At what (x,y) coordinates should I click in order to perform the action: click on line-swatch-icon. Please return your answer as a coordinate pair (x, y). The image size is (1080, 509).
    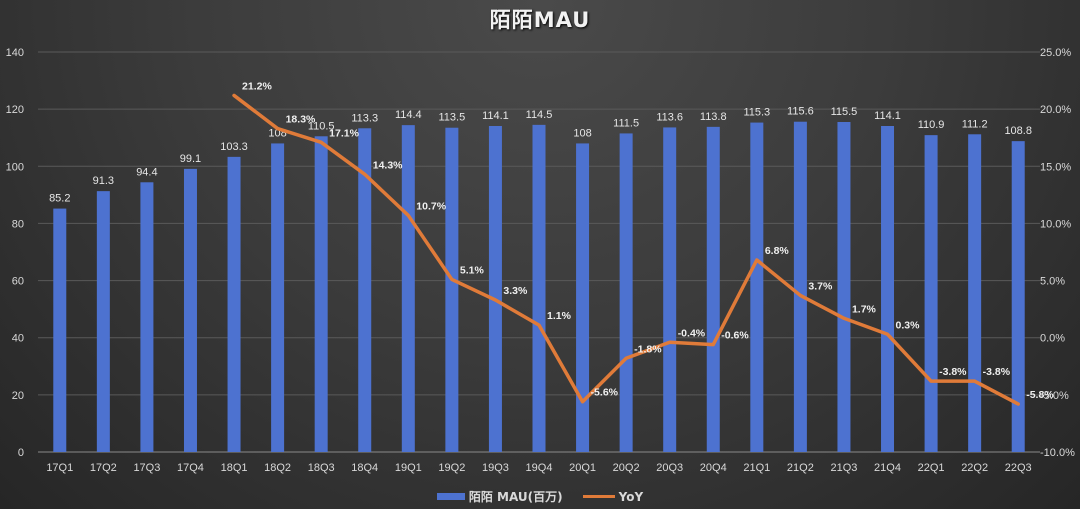
    Looking at the image, I should click on (598, 496).